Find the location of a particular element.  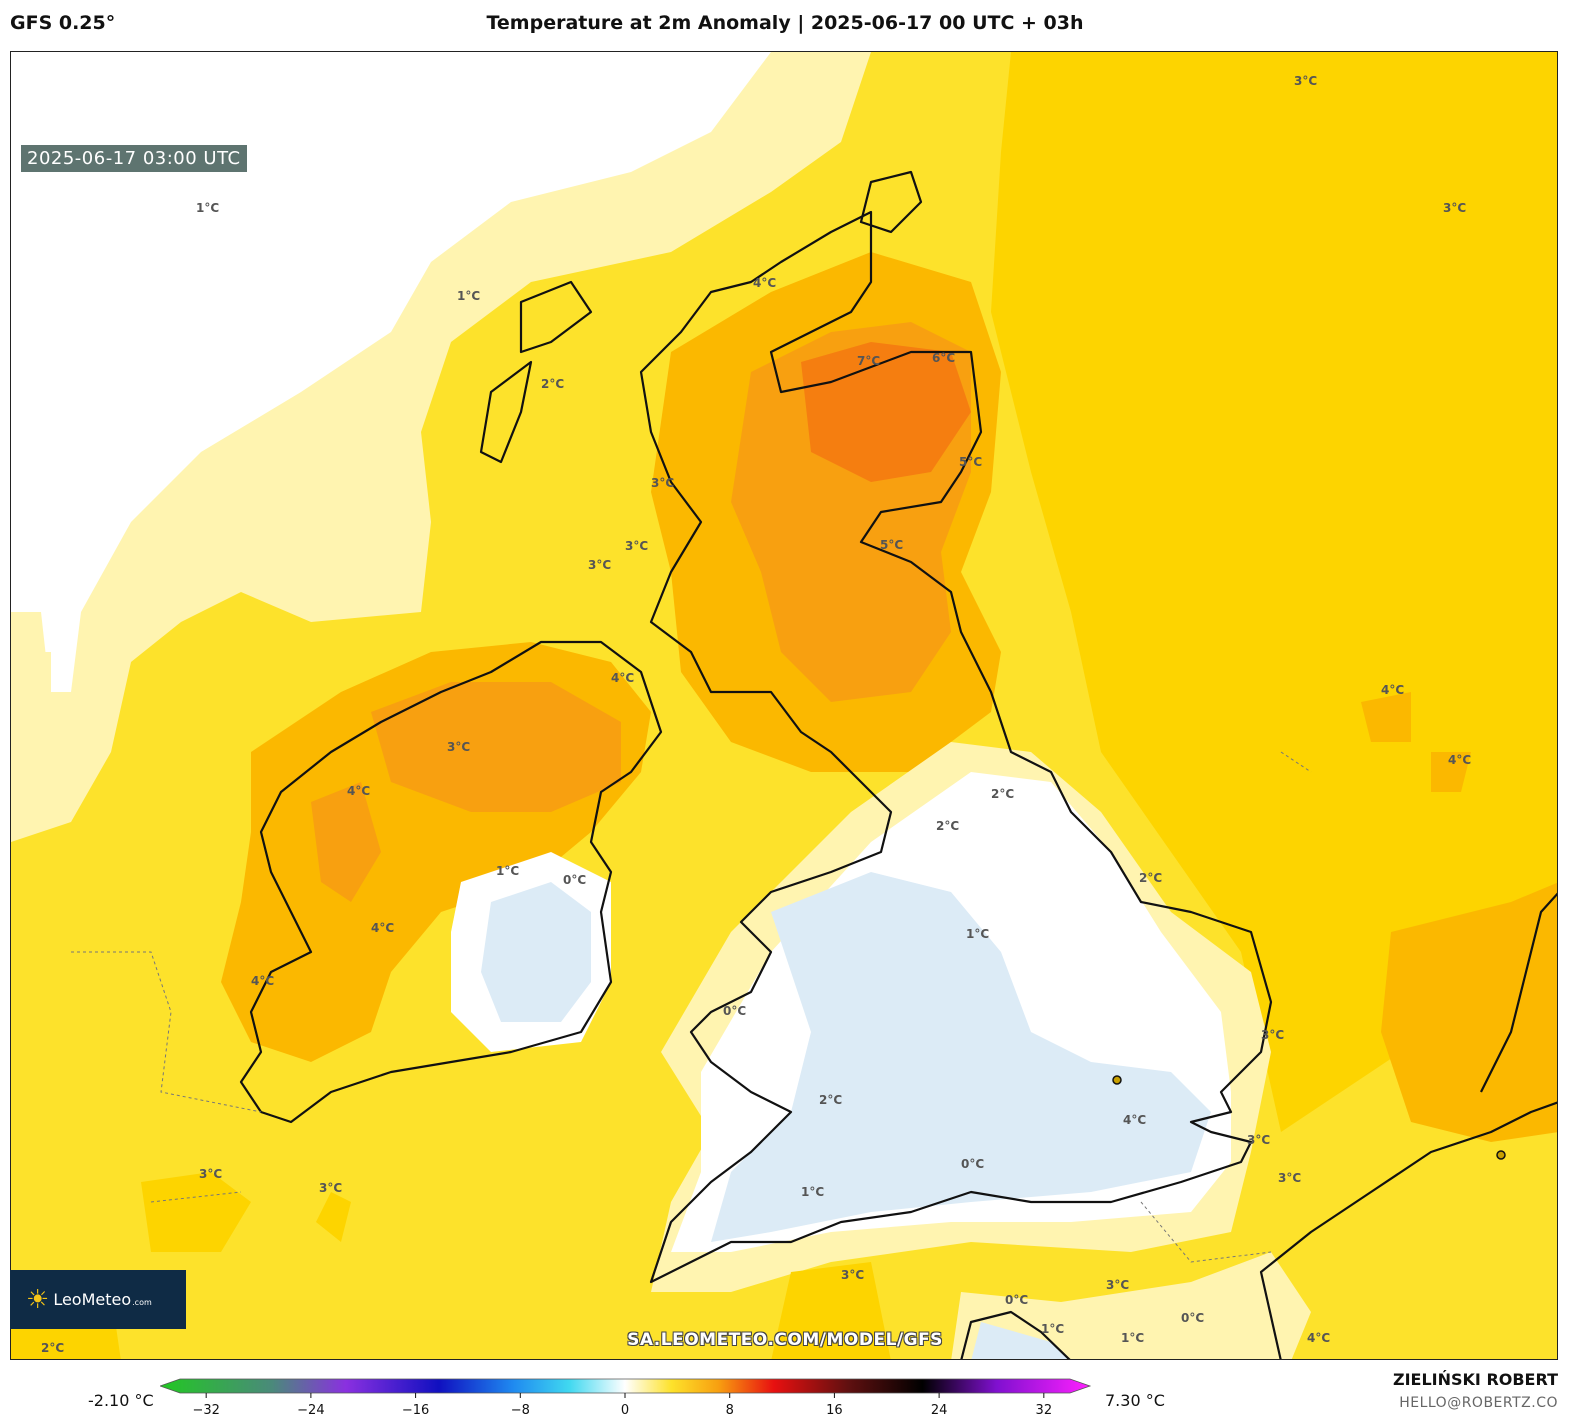

city-marker is located at coordinates (1501, 1155).